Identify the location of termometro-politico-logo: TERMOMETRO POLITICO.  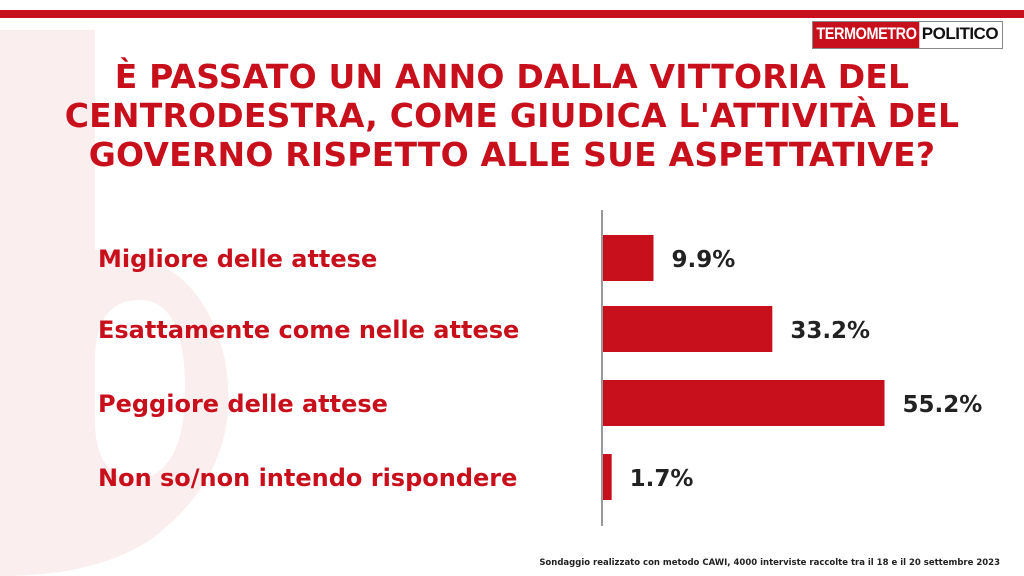
(908, 35).